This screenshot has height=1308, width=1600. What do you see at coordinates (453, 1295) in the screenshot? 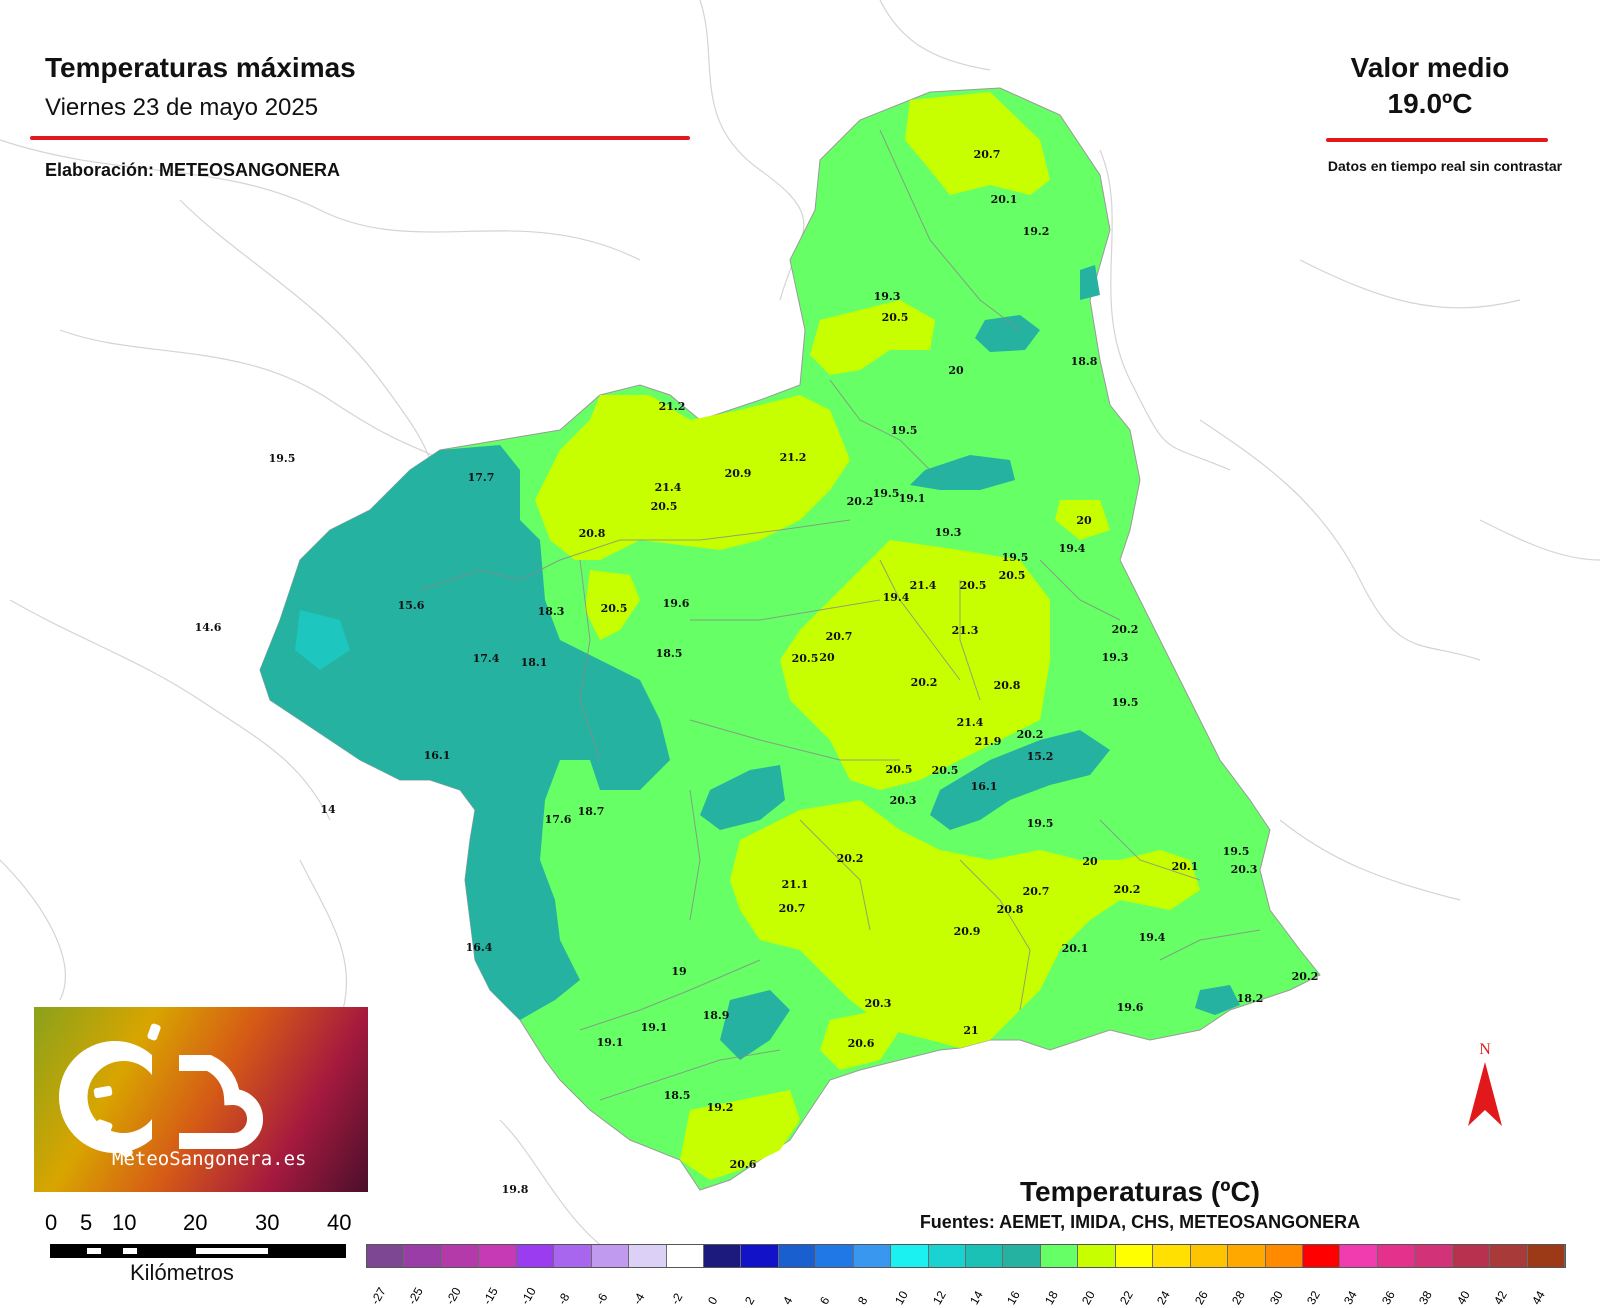
I see `legend-label: -20` at bounding box center [453, 1295].